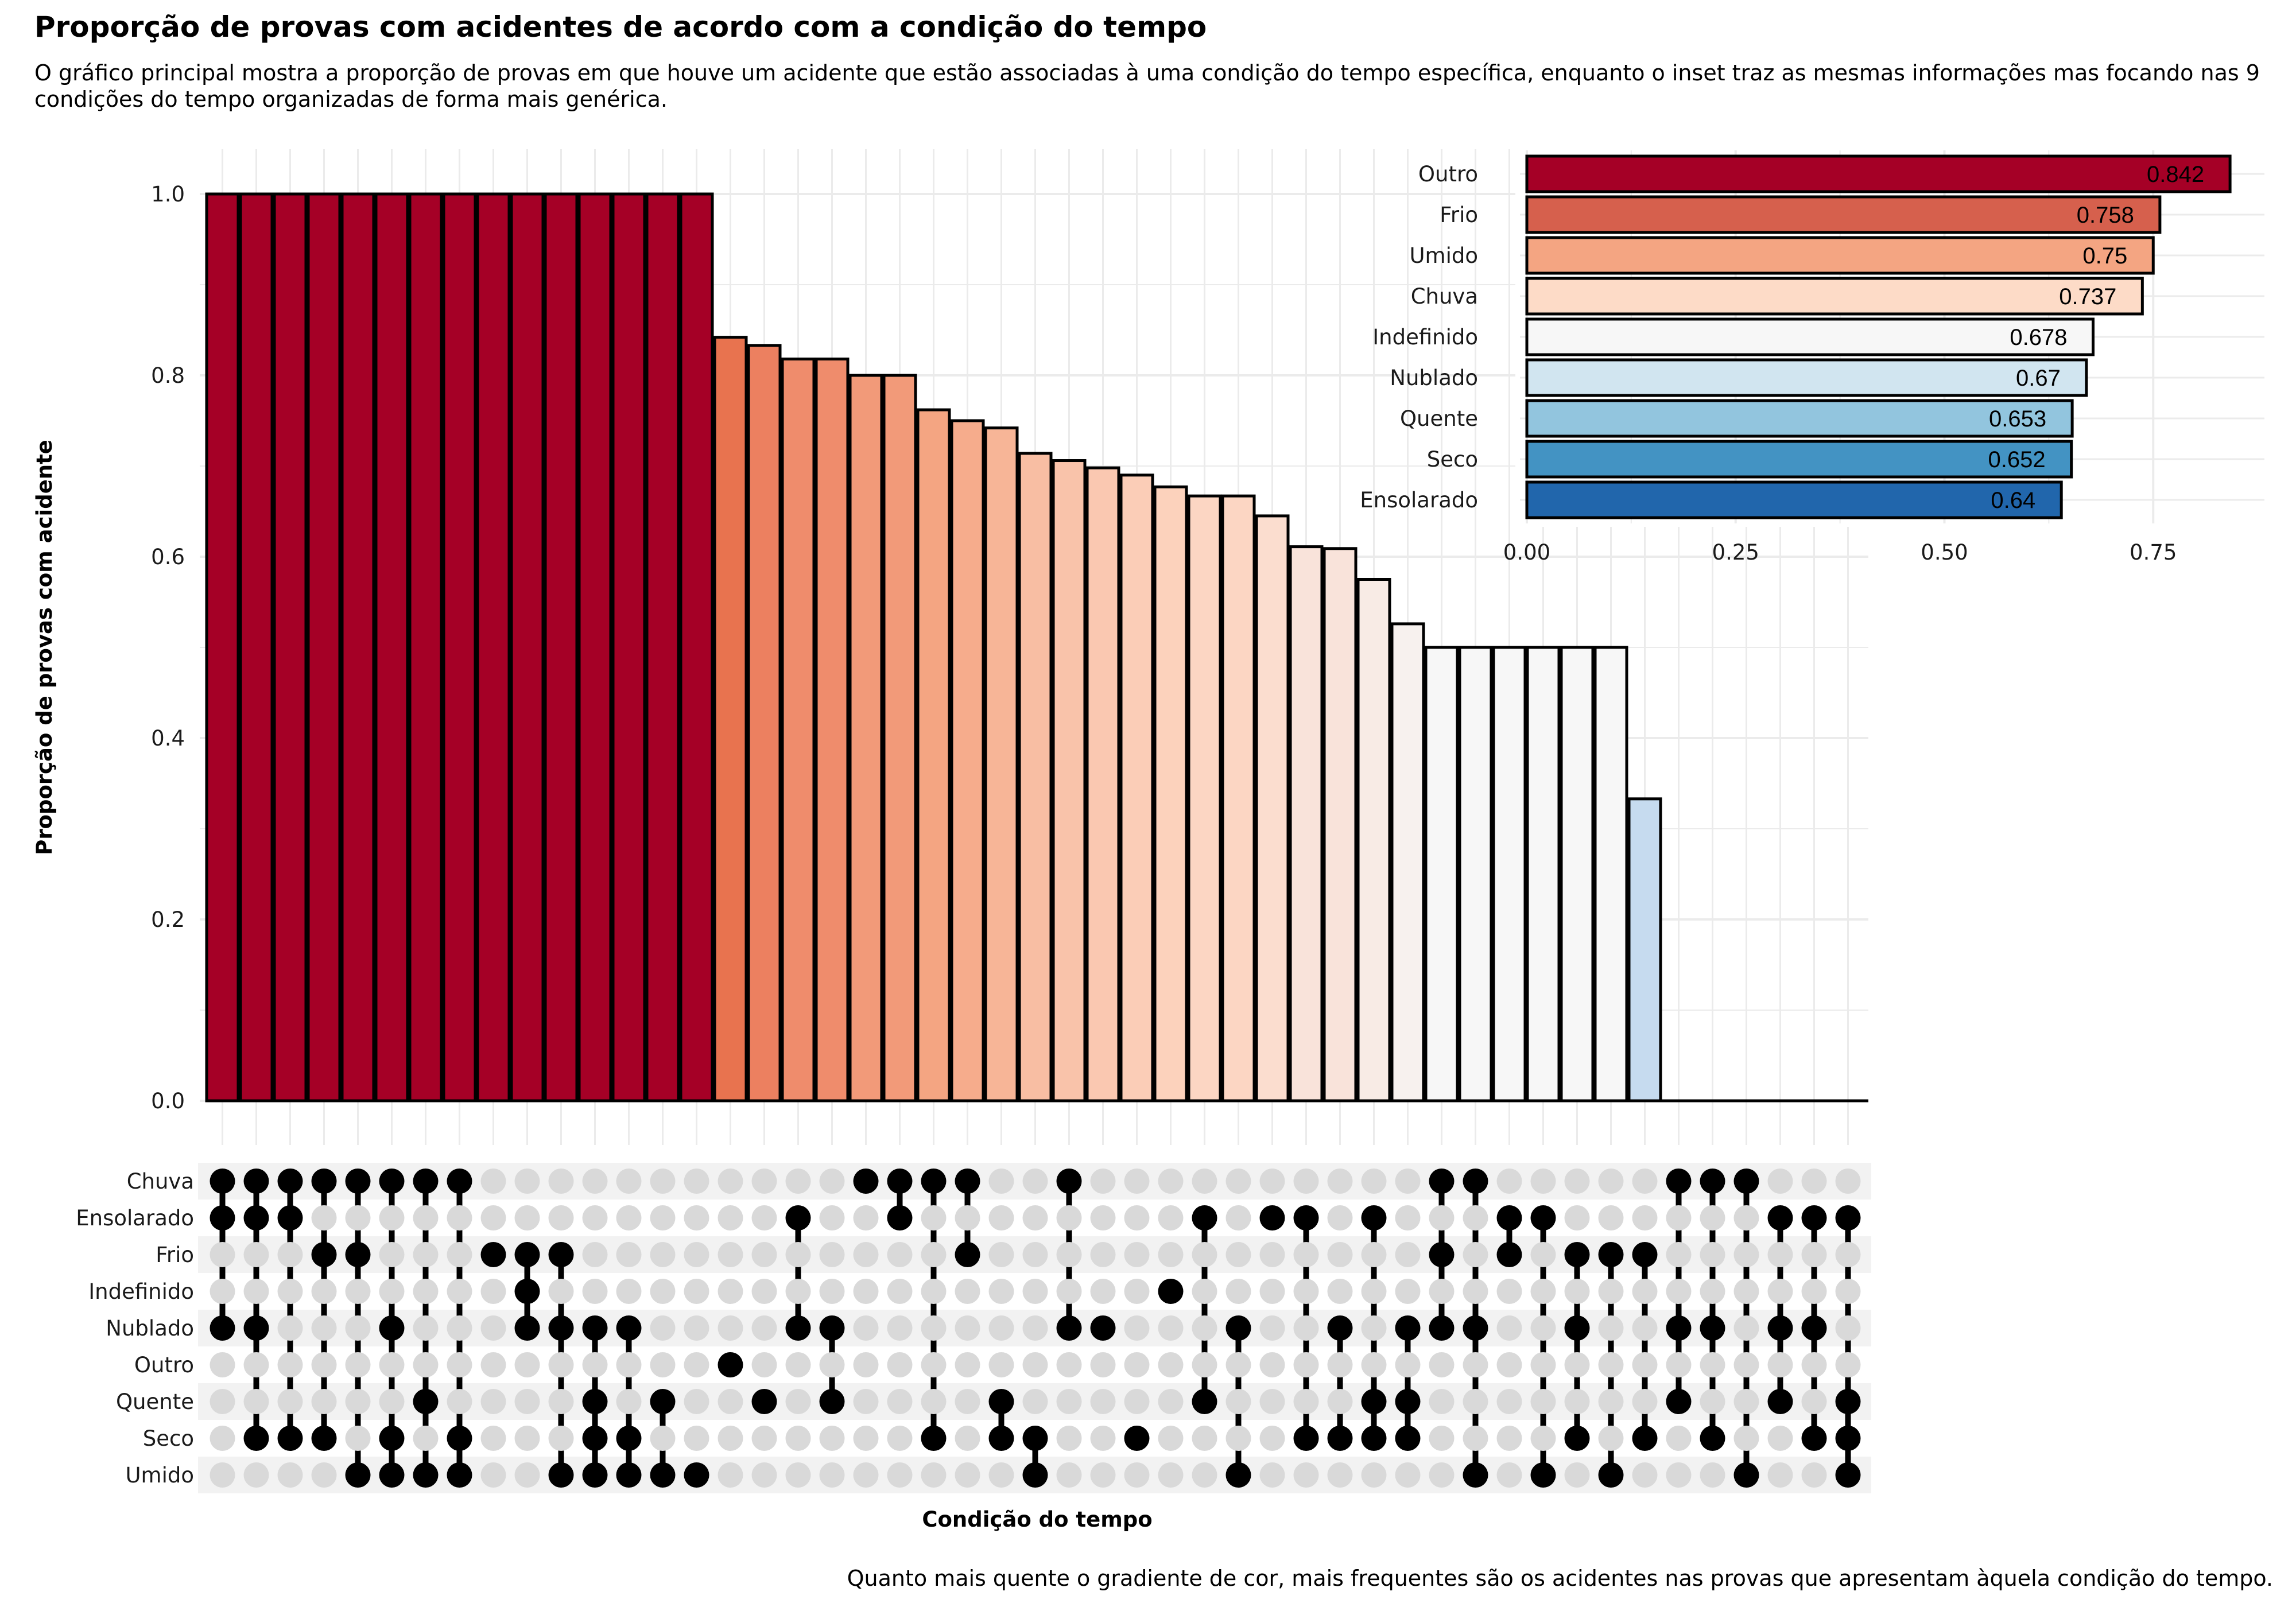 This screenshot has height=1607, width=2296. I want to click on y-tick-label: 0.6, so click(168, 557).